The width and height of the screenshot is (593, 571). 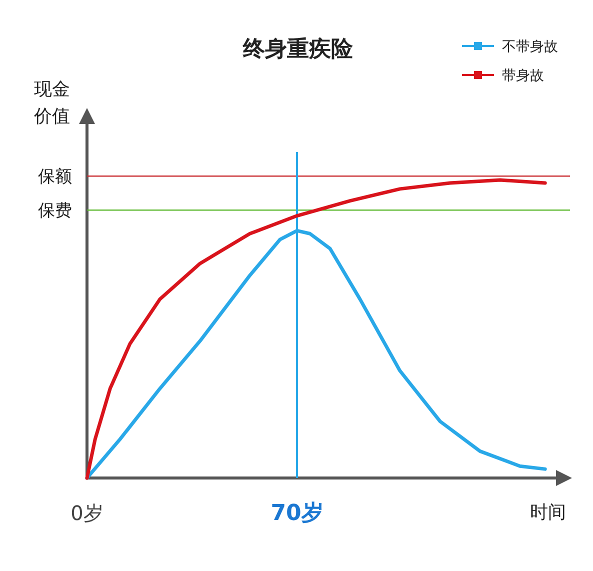 What do you see at coordinates (298, 49) in the screenshot?
I see `chart-title: 终身重疾险` at bounding box center [298, 49].